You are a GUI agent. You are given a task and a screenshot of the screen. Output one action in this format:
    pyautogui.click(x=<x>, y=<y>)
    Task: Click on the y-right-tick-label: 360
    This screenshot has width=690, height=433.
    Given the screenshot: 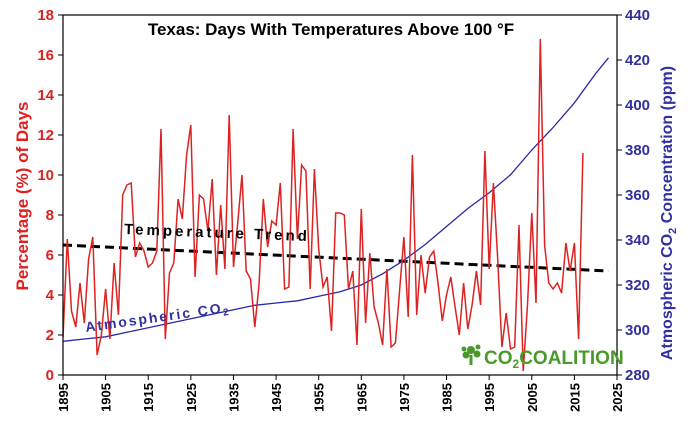 What is the action you would take?
    pyautogui.click(x=637, y=195)
    